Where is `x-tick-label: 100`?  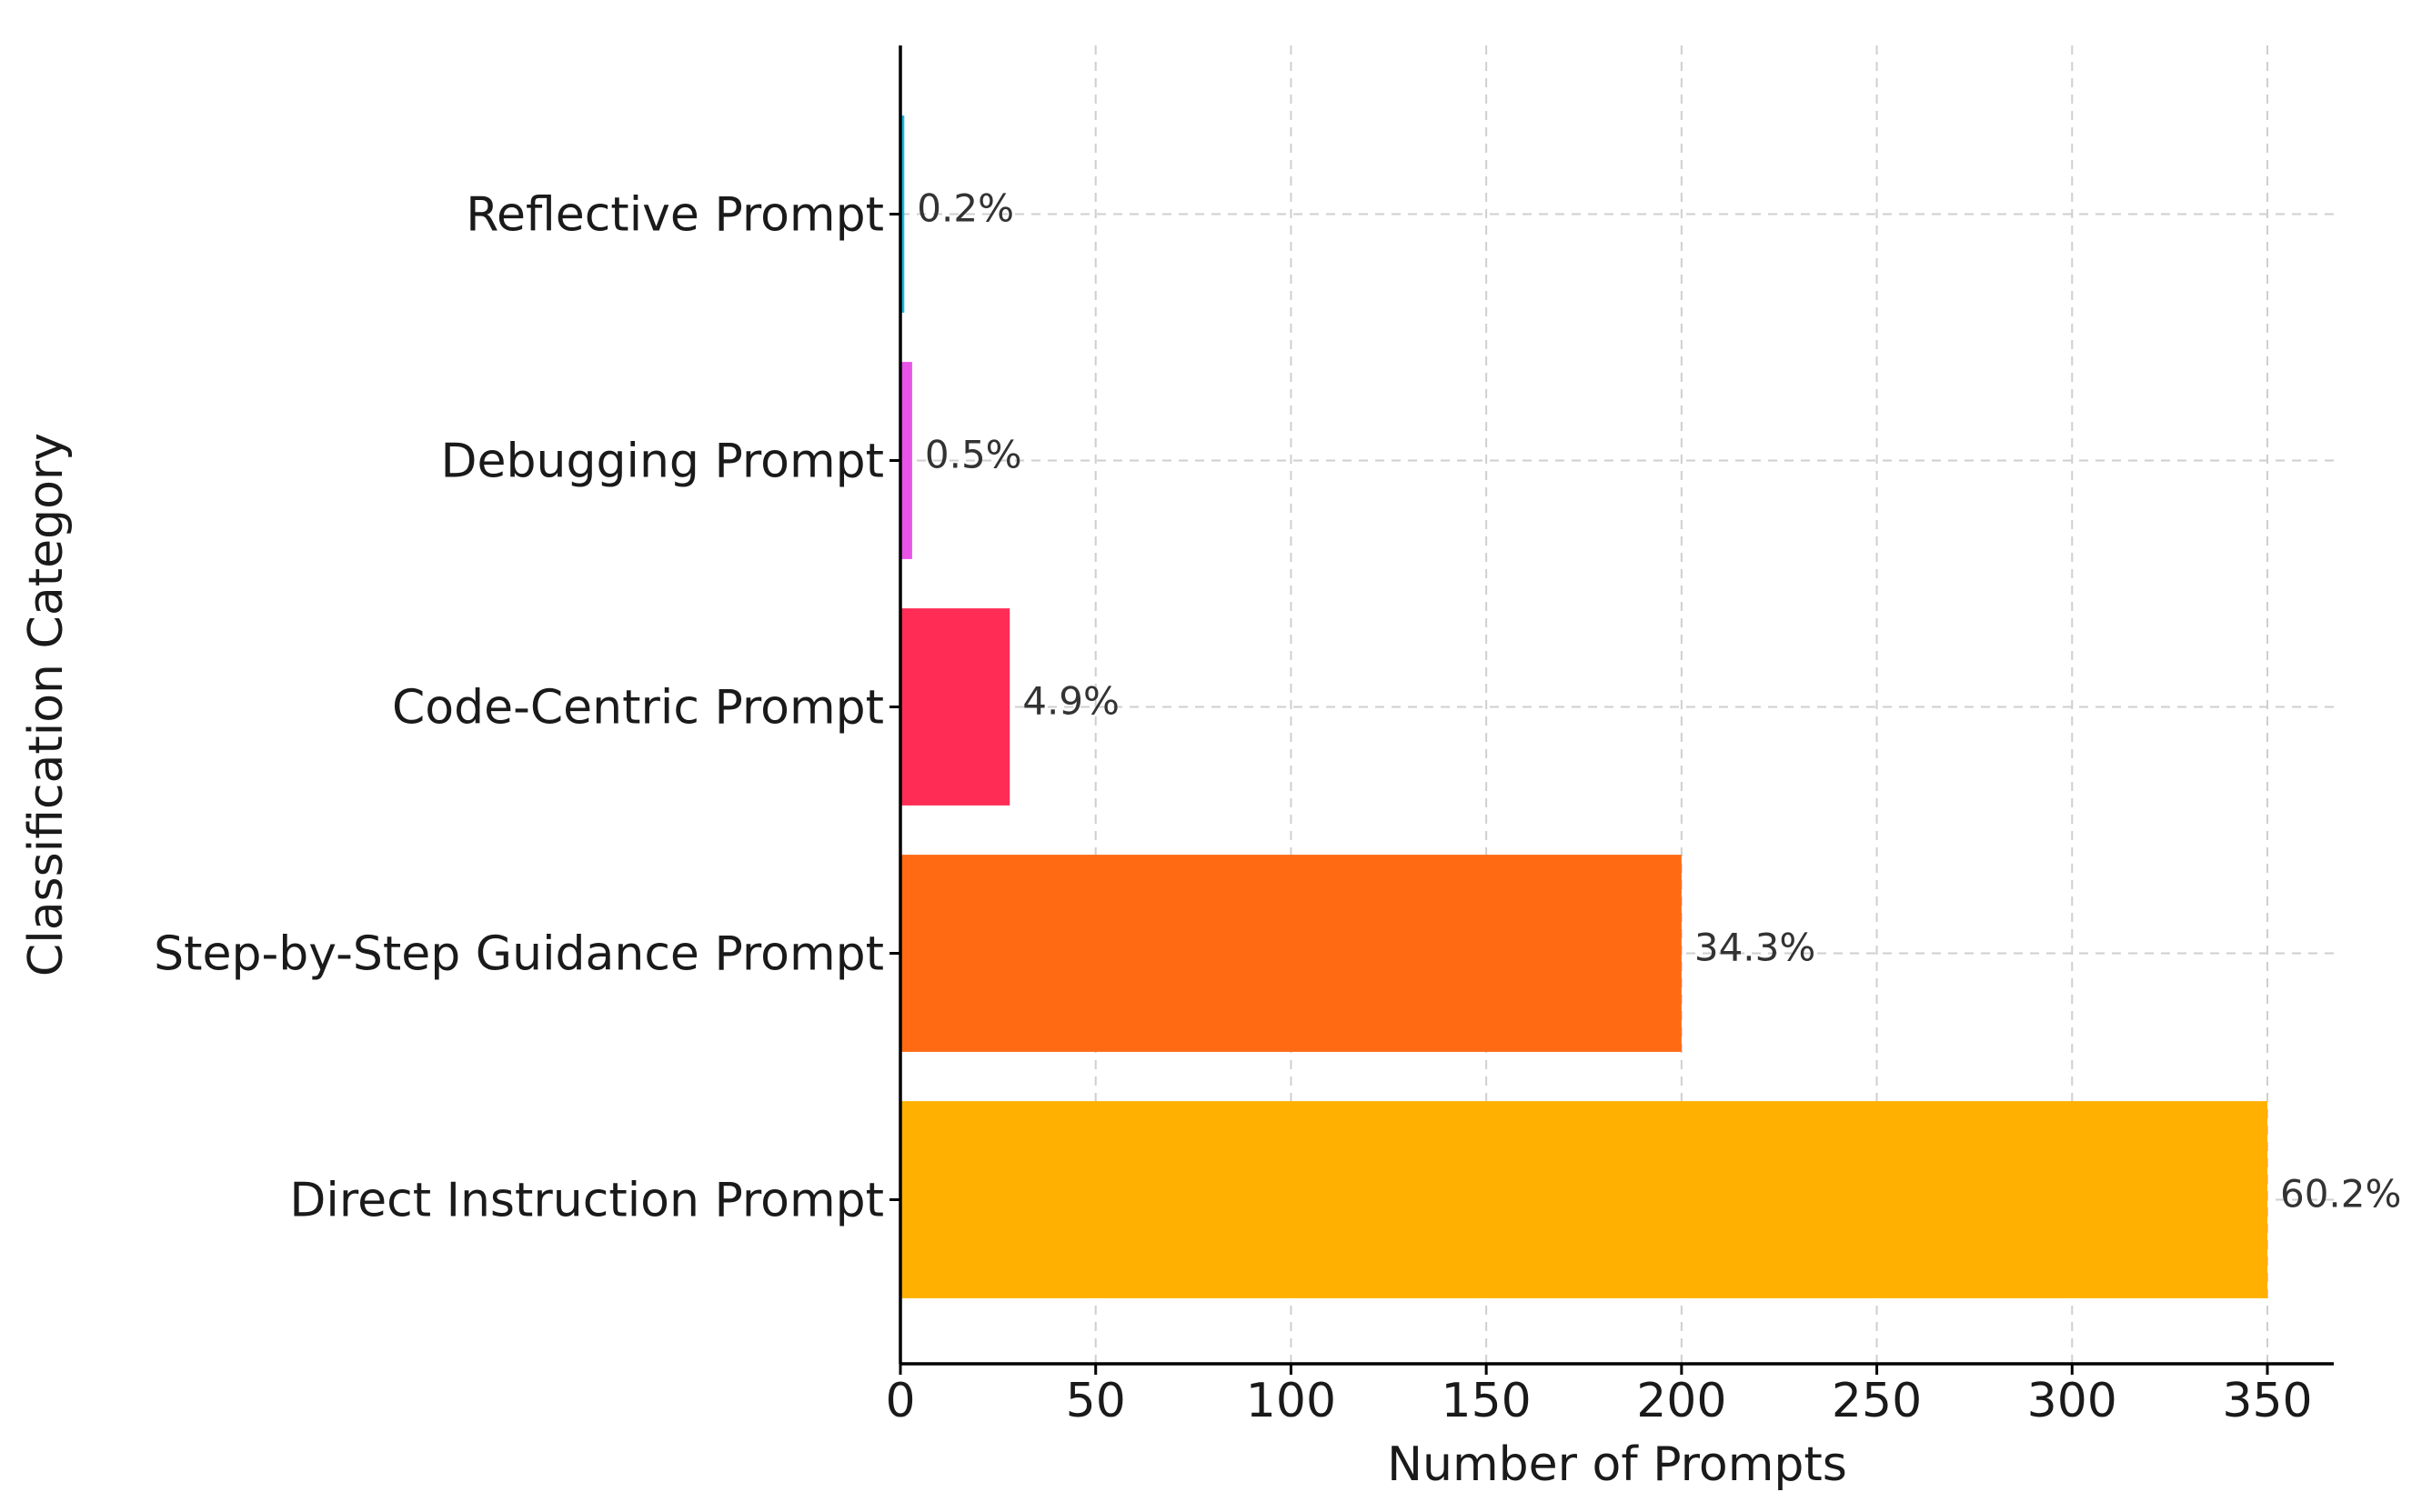 x-tick-label: 100 is located at coordinates (1291, 1401).